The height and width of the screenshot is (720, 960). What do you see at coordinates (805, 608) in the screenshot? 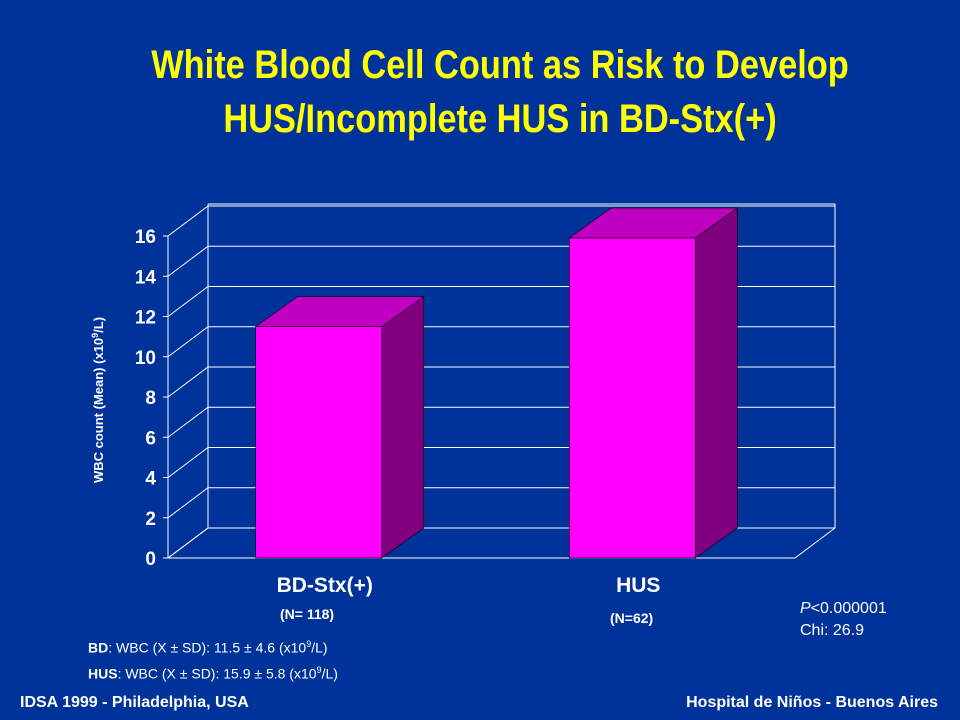
I see `p-label: P` at bounding box center [805, 608].